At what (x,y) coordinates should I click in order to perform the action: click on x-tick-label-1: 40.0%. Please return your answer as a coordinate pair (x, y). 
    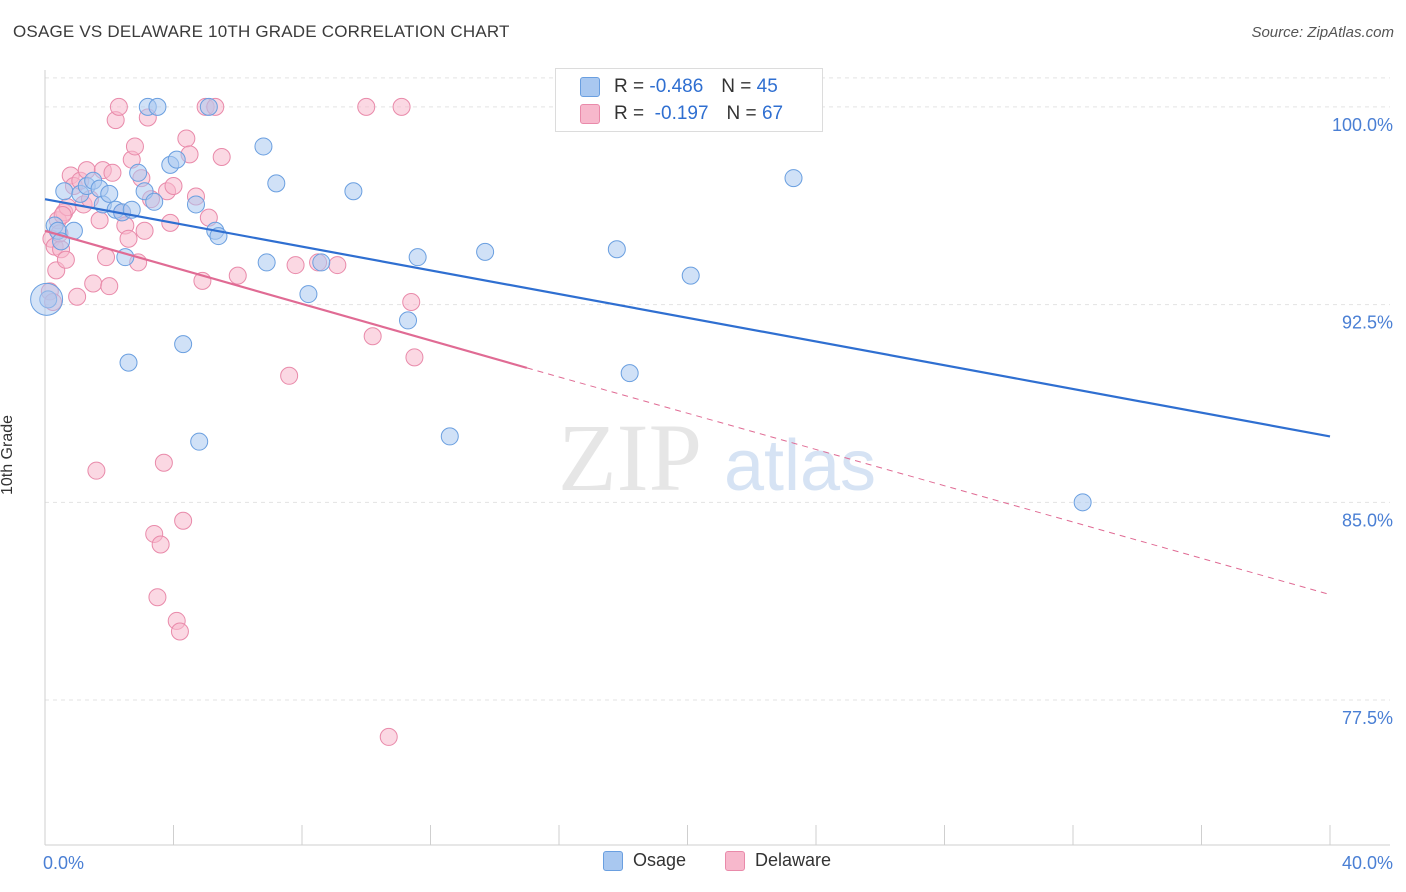
    Looking at the image, I should click on (1367, 863).